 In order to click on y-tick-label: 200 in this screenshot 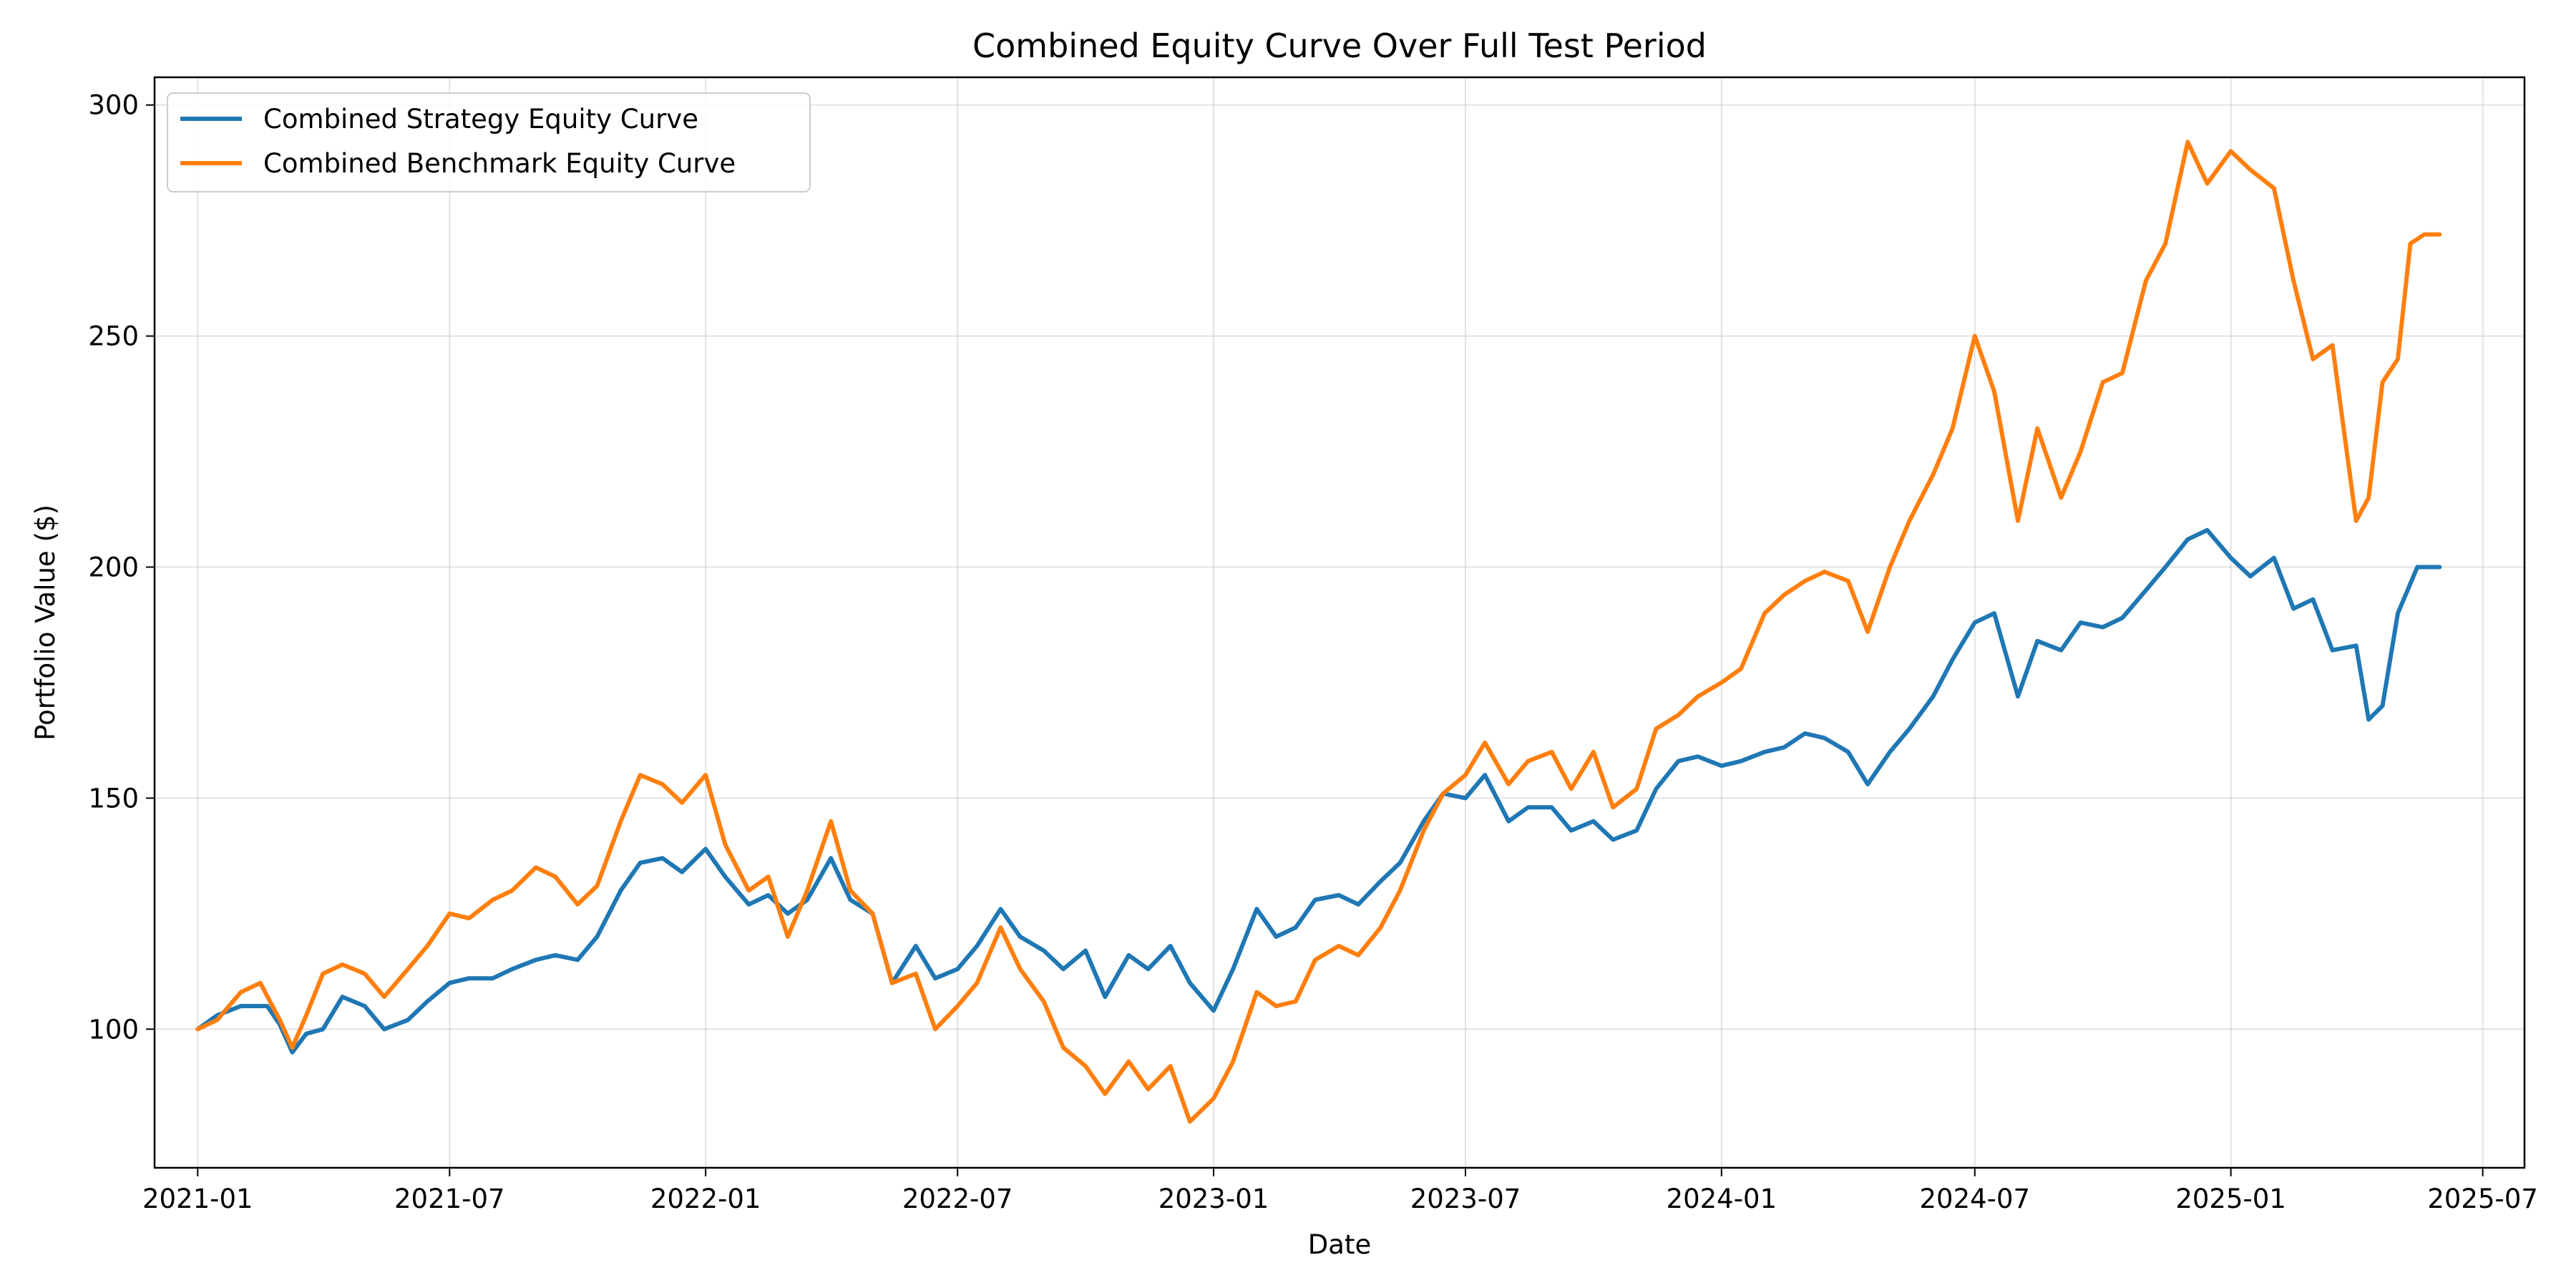, I will do `click(113, 567)`.